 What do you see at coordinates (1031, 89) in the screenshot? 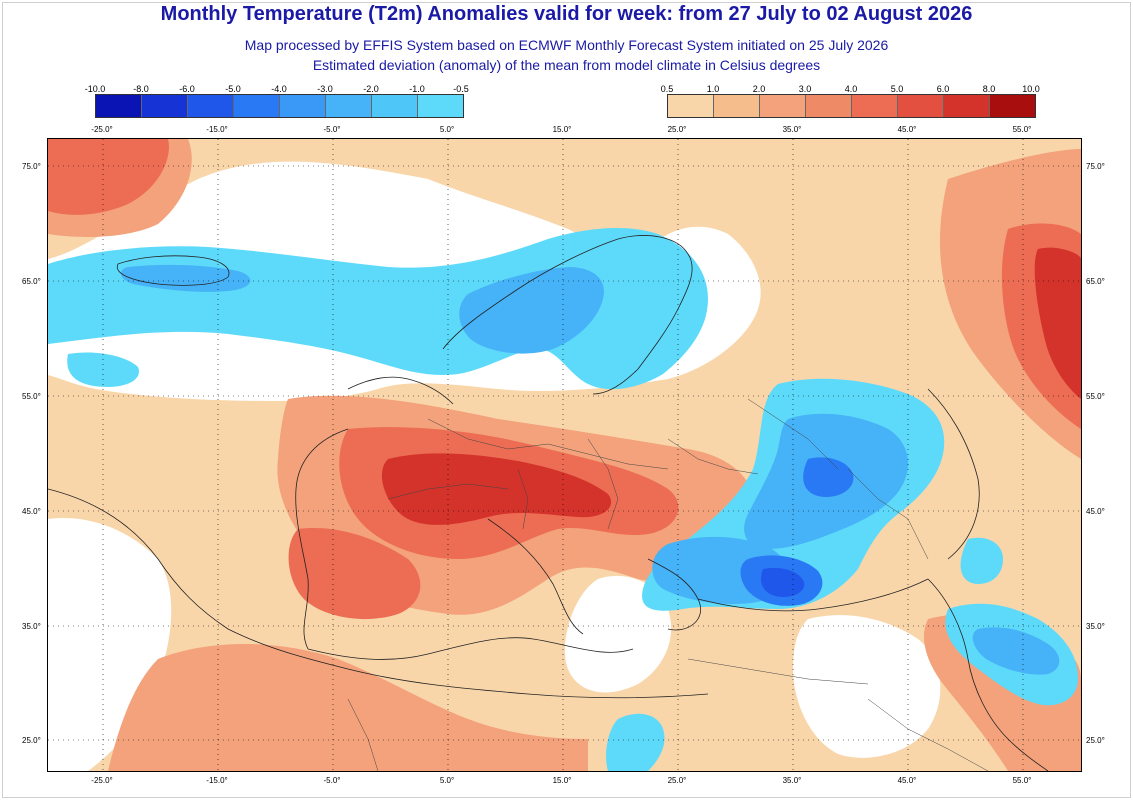
I see `warm-legend-label: 10.0` at bounding box center [1031, 89].